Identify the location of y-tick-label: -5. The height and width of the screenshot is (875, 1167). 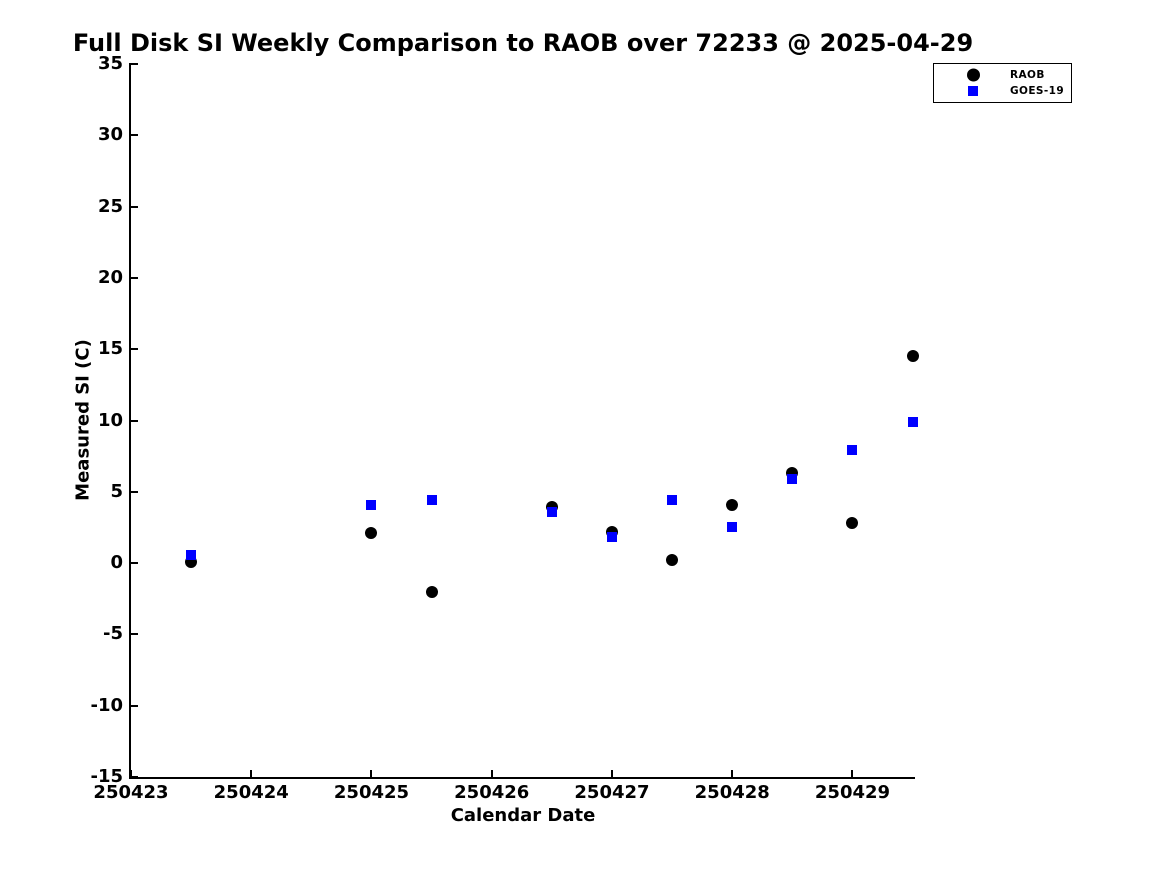
(113, 634).